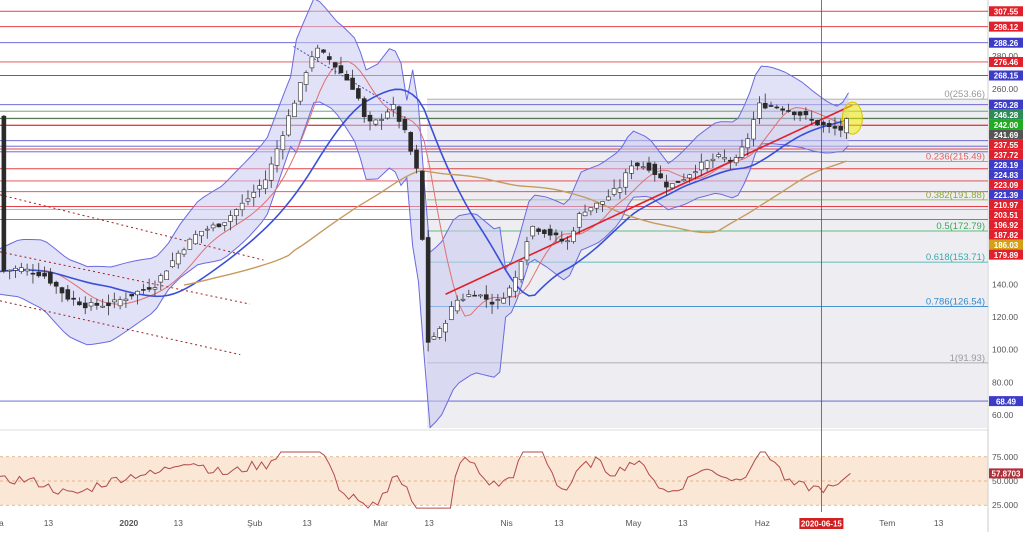 The width and height of the screenshot is (1024, 537). I want to click on x-tick-label: Mar, so click(380, 523).